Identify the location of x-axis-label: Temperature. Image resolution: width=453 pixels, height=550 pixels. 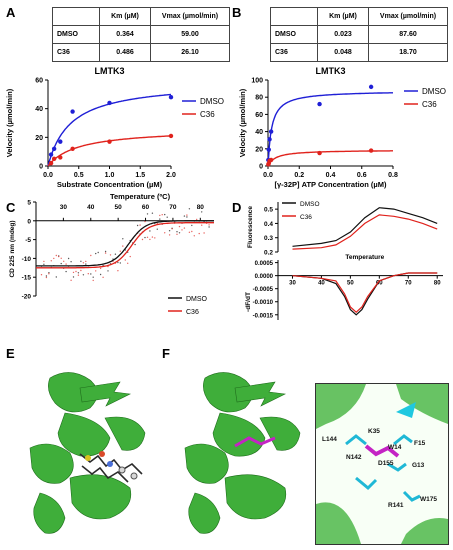
(364, 257).